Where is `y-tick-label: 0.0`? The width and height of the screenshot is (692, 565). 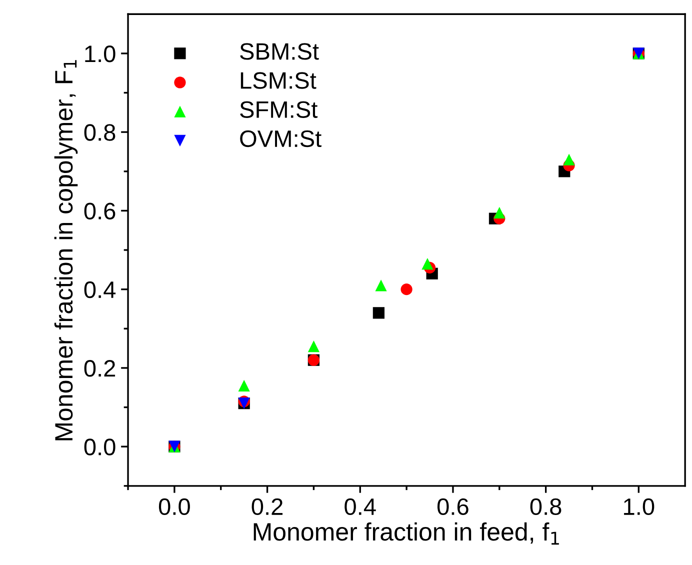 y-tick-label: 0.0 is located at coordinates (100, 447).